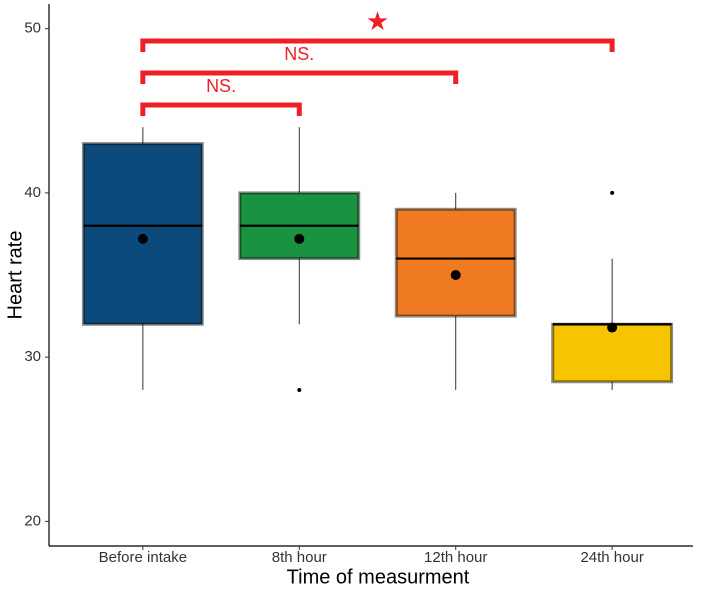 The image size is (710, 589). What do you see at coordinates (299, 557) in the screenshot?
I see `x-tick-label: 8th hour` at bounding box center [299, 557].